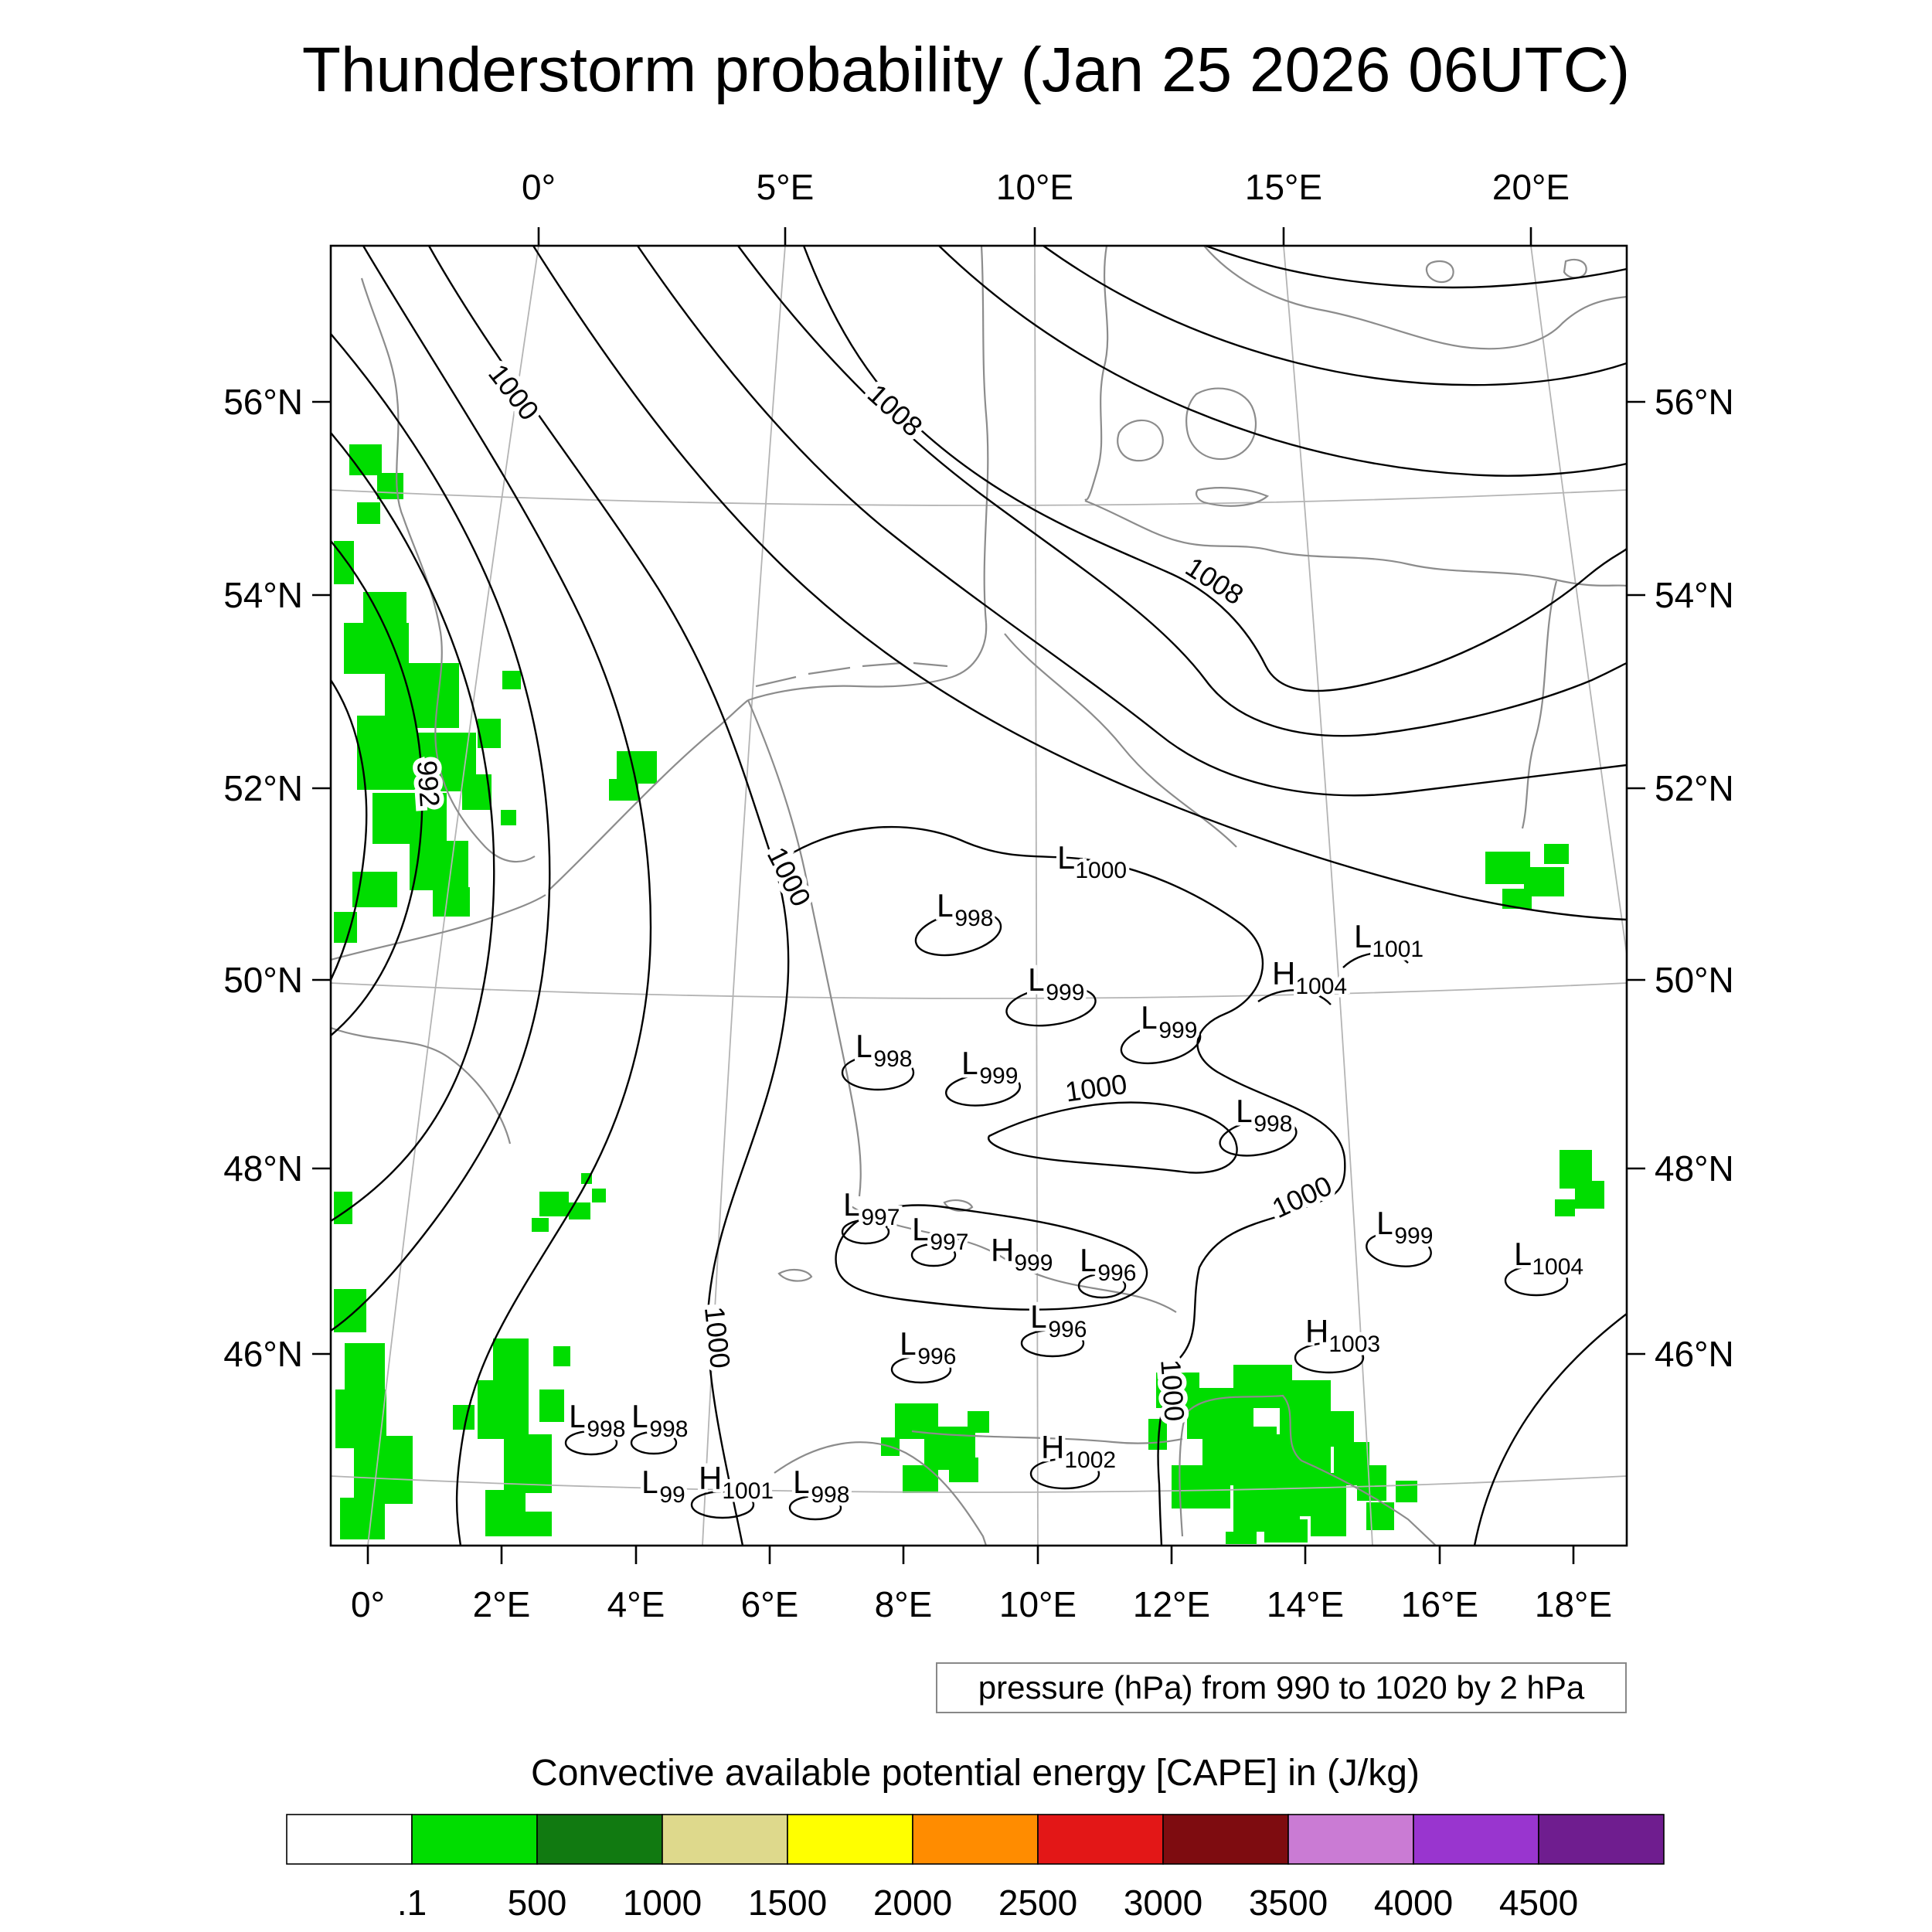  Describe the element at coordinates (1548, 1258) in the screenshot. I see `pressure-center-label: L1004` at that location.